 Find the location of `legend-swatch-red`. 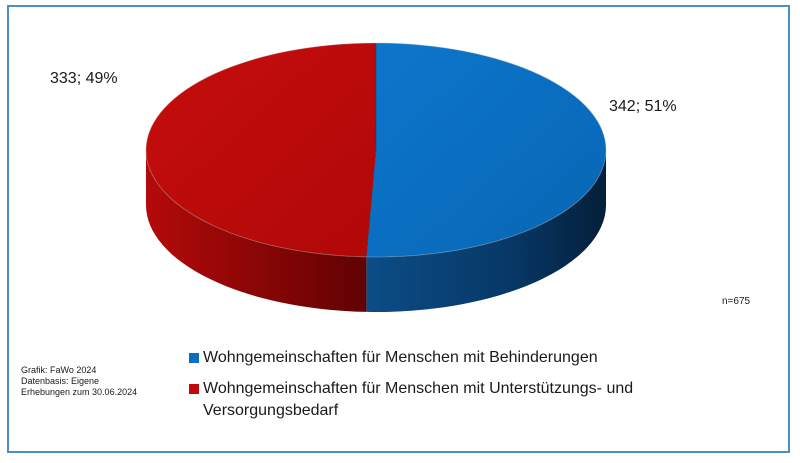

legend-swatch-red is located at coordinates (194, 389).